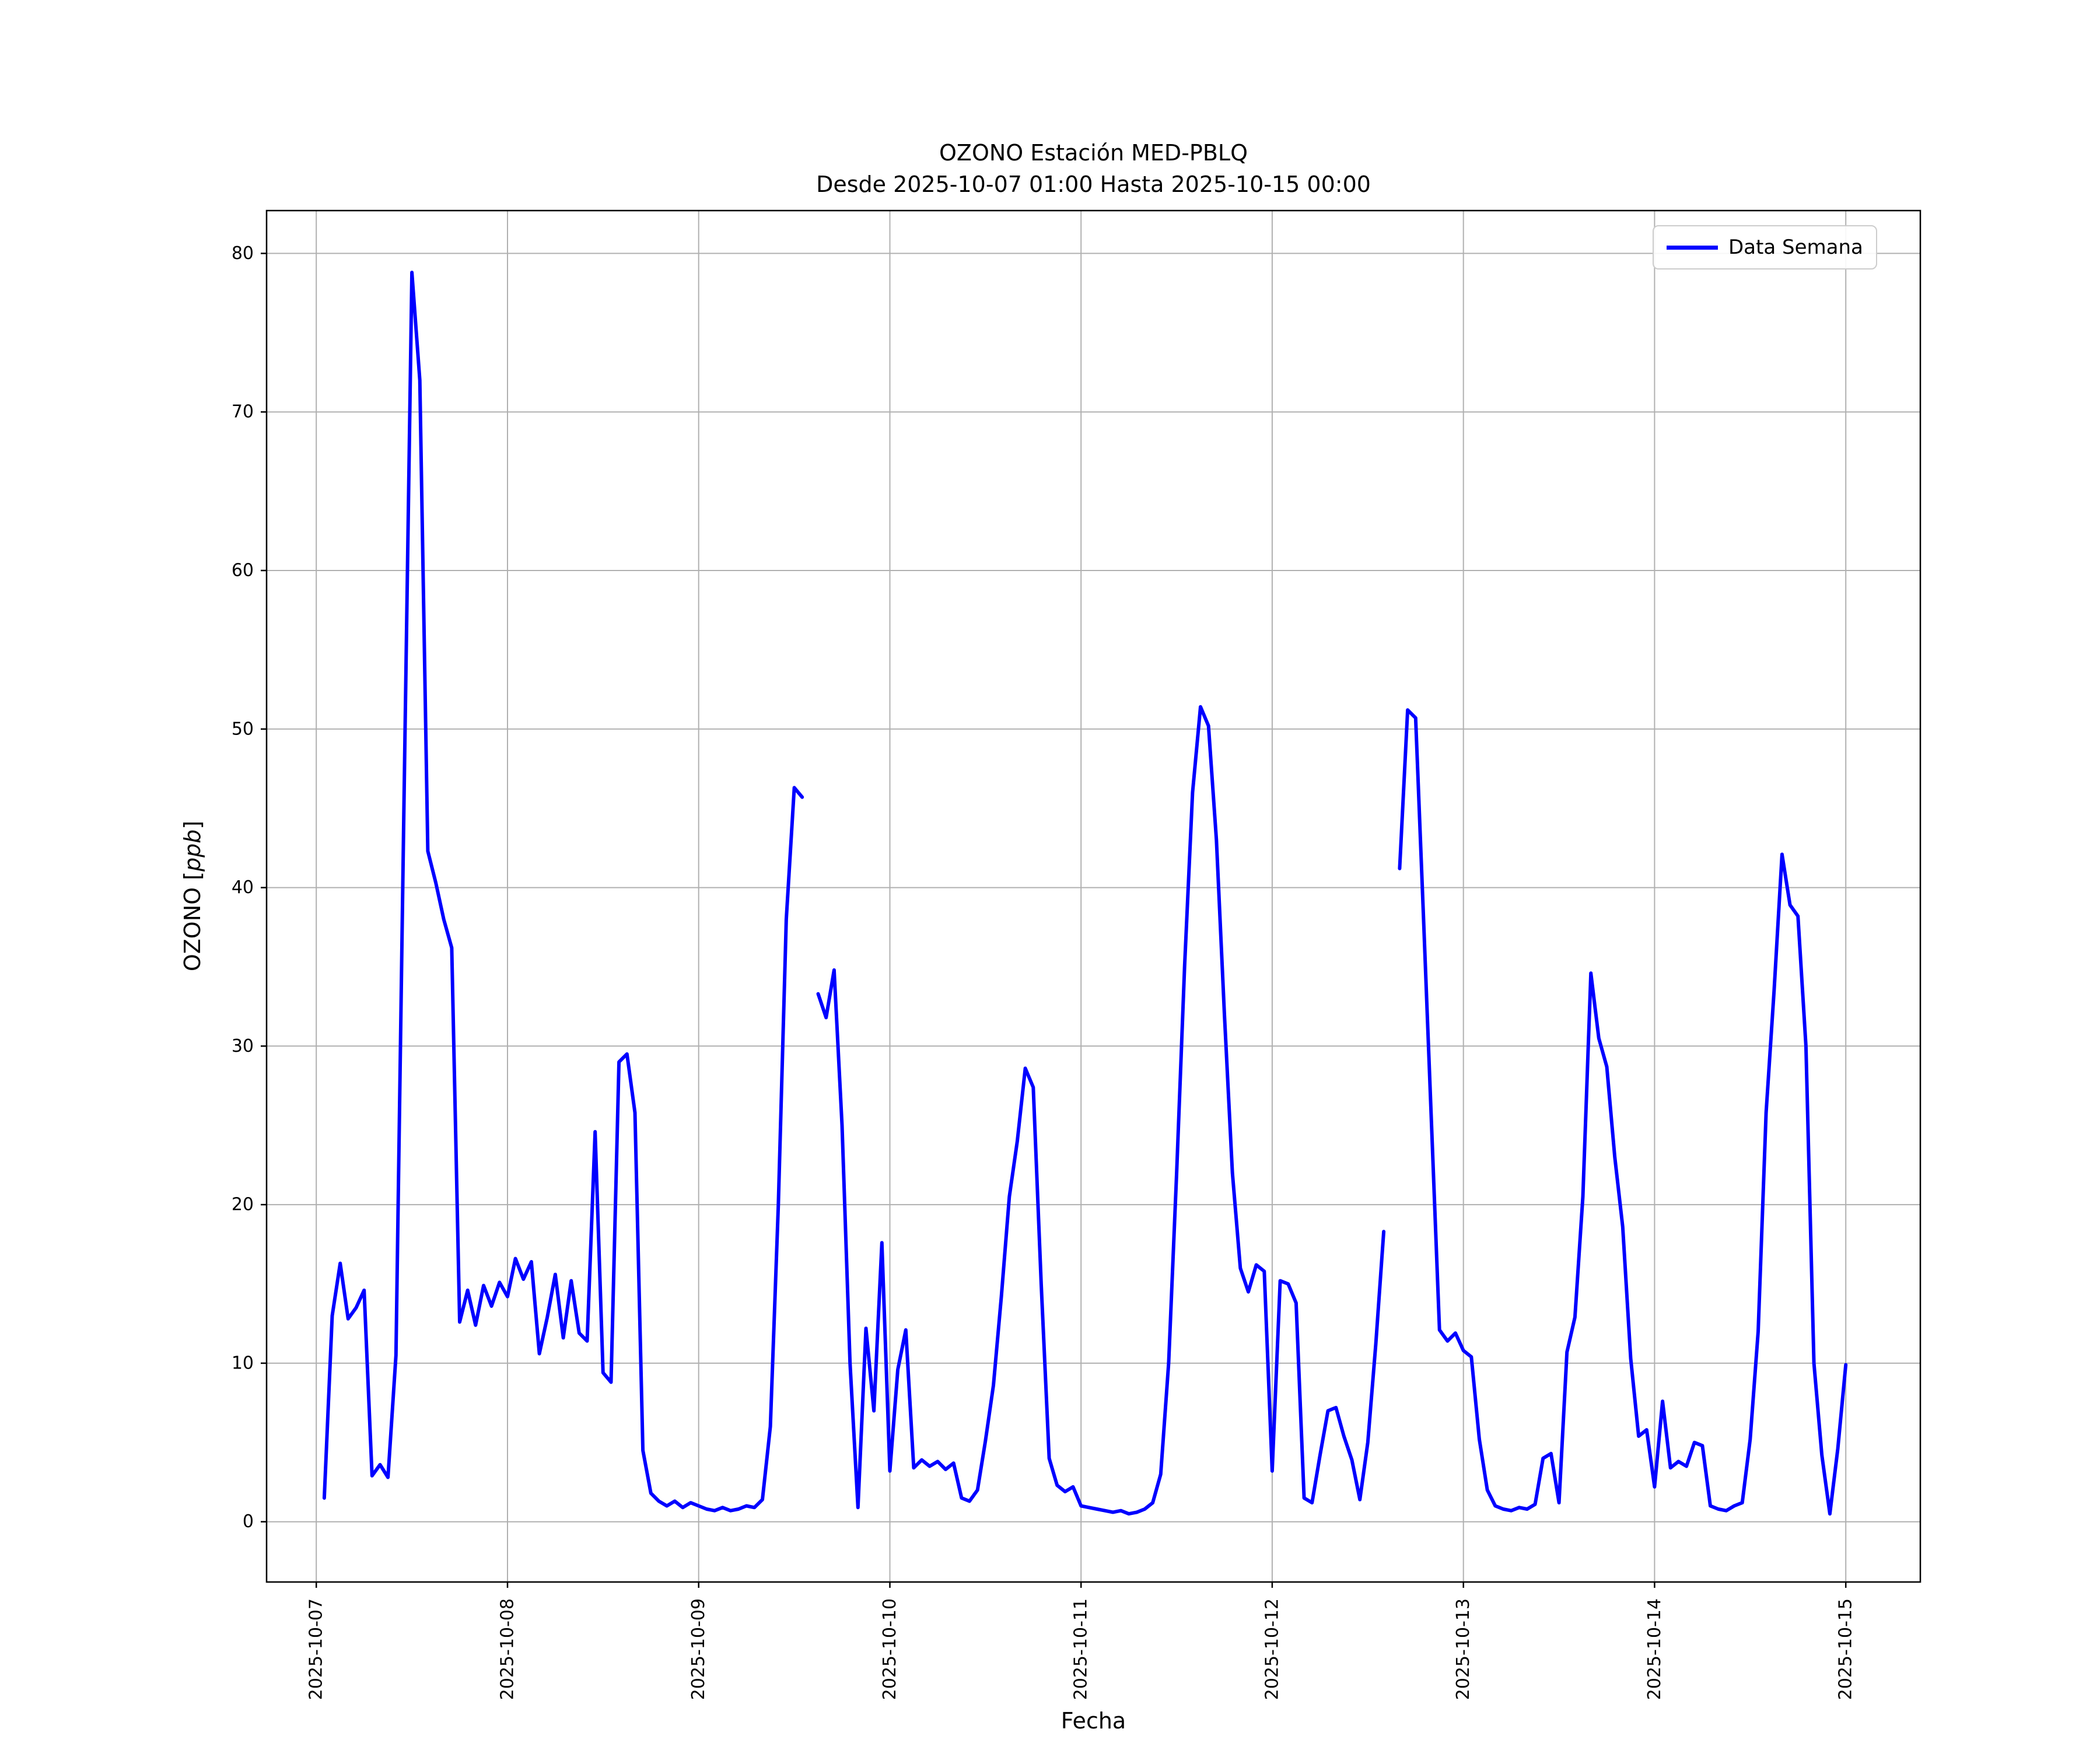 Image resolution: width=2100 pixels, height=1750 pixels. What do you see at coordinates (1692, 247) in the screenshot?
I see `legend-line-sample` at bounding box center [1692, 247].